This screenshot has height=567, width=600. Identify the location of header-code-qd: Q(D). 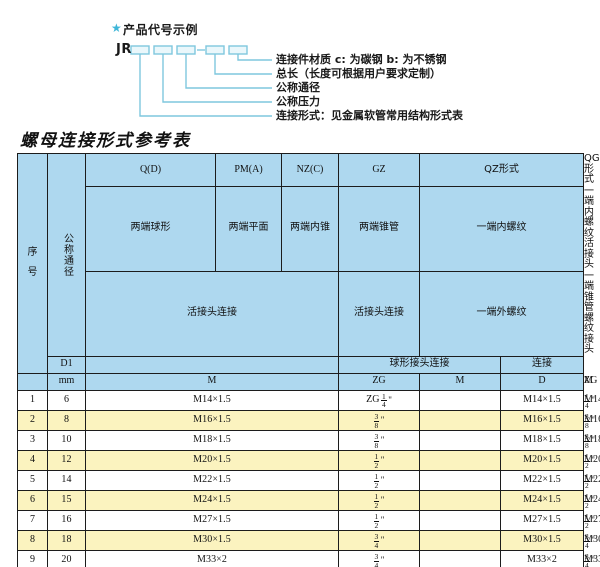
(150, 170).